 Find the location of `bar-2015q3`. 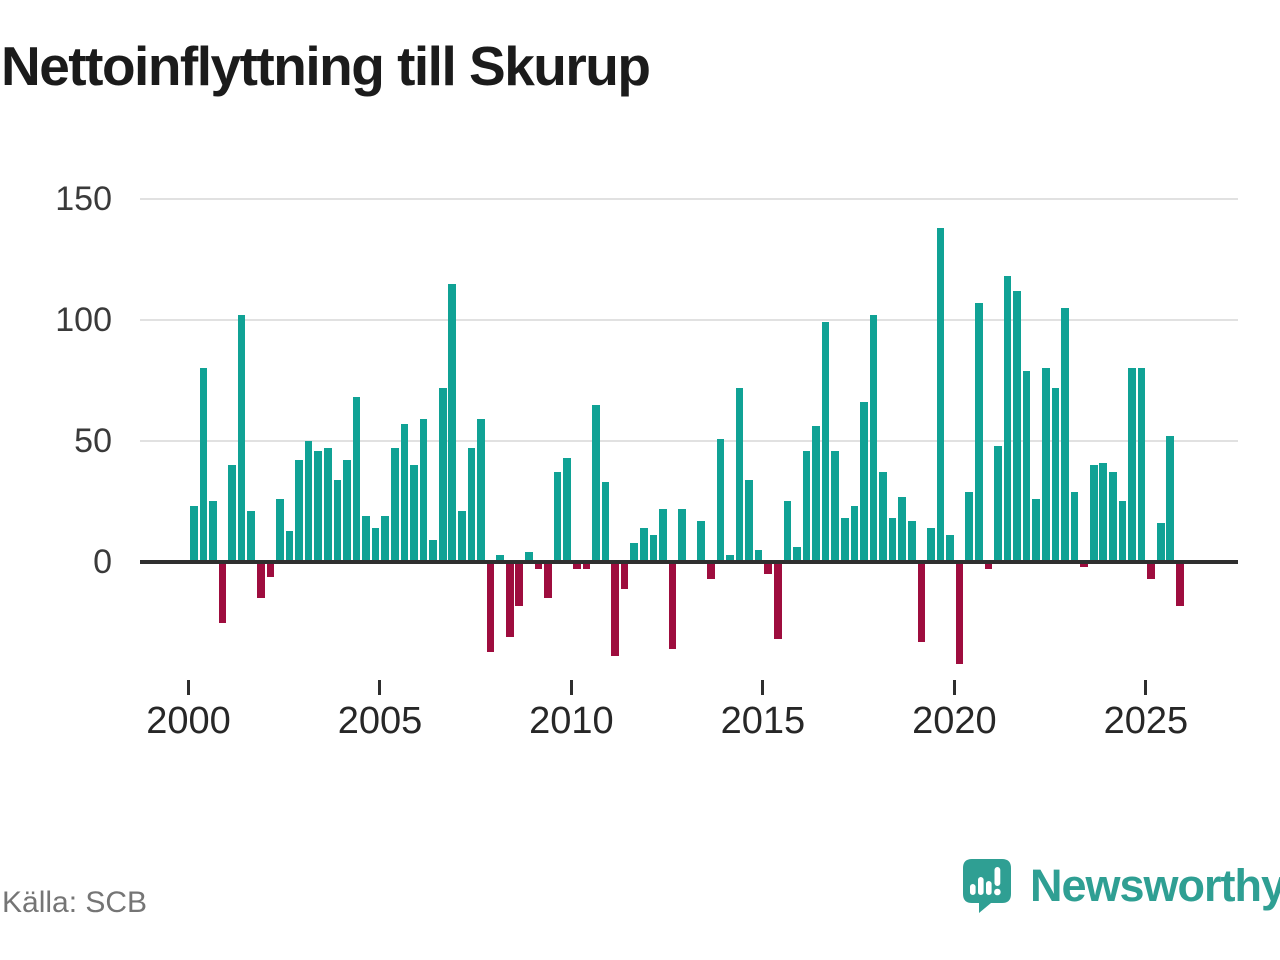

bar-2015q3 is located at coordinates (787, 531).